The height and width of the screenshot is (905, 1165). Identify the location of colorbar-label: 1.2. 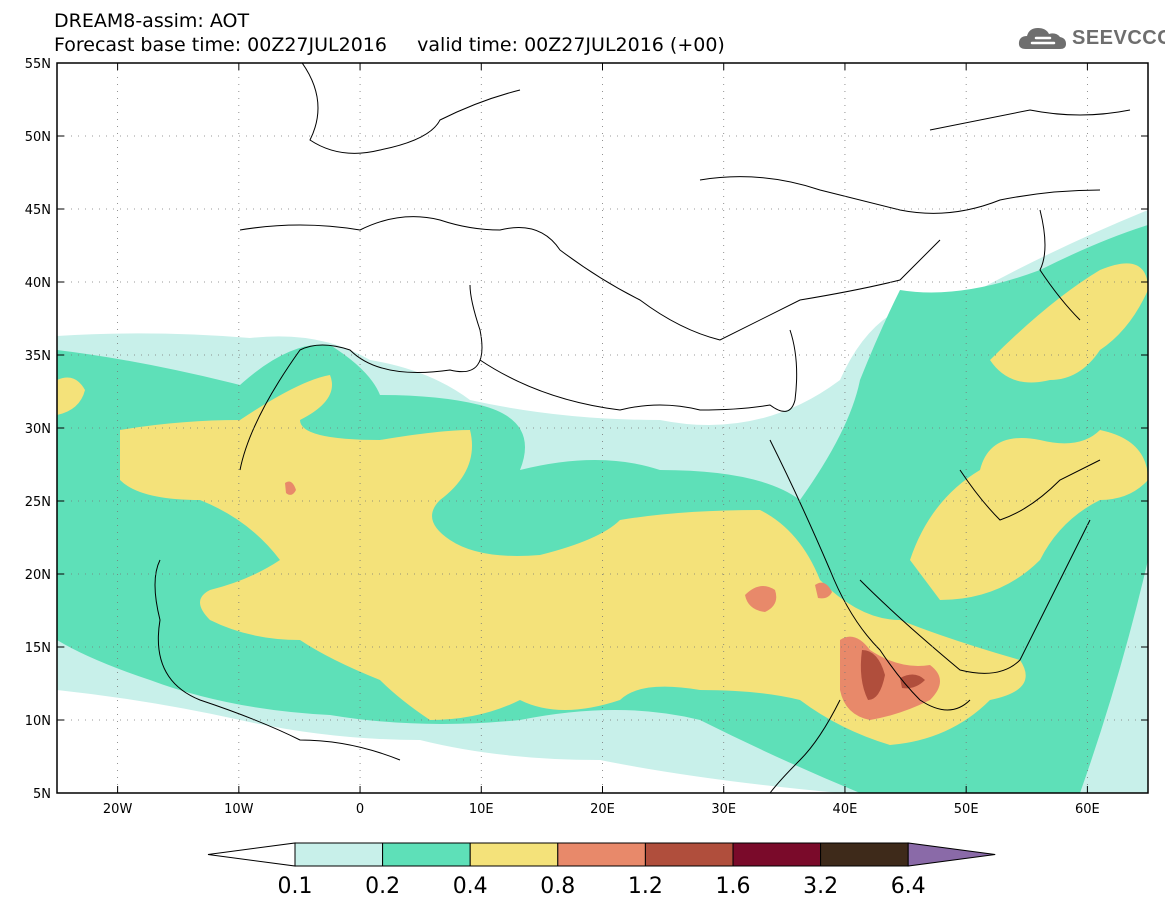
(645, 886).